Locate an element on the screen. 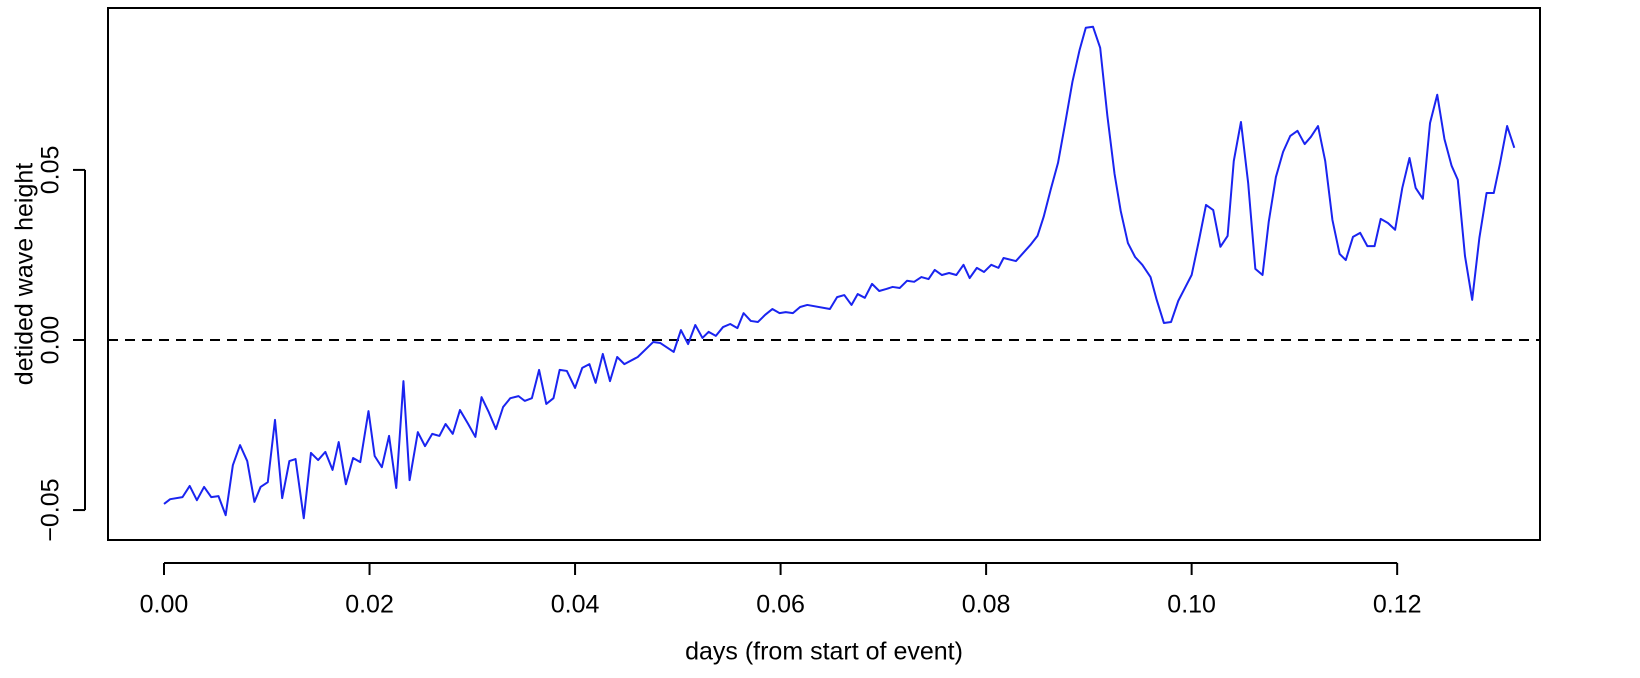 The width and height of the screenshot is (1640, 678). x-tick-label: 0.04 is located at coordinates (575, 605).